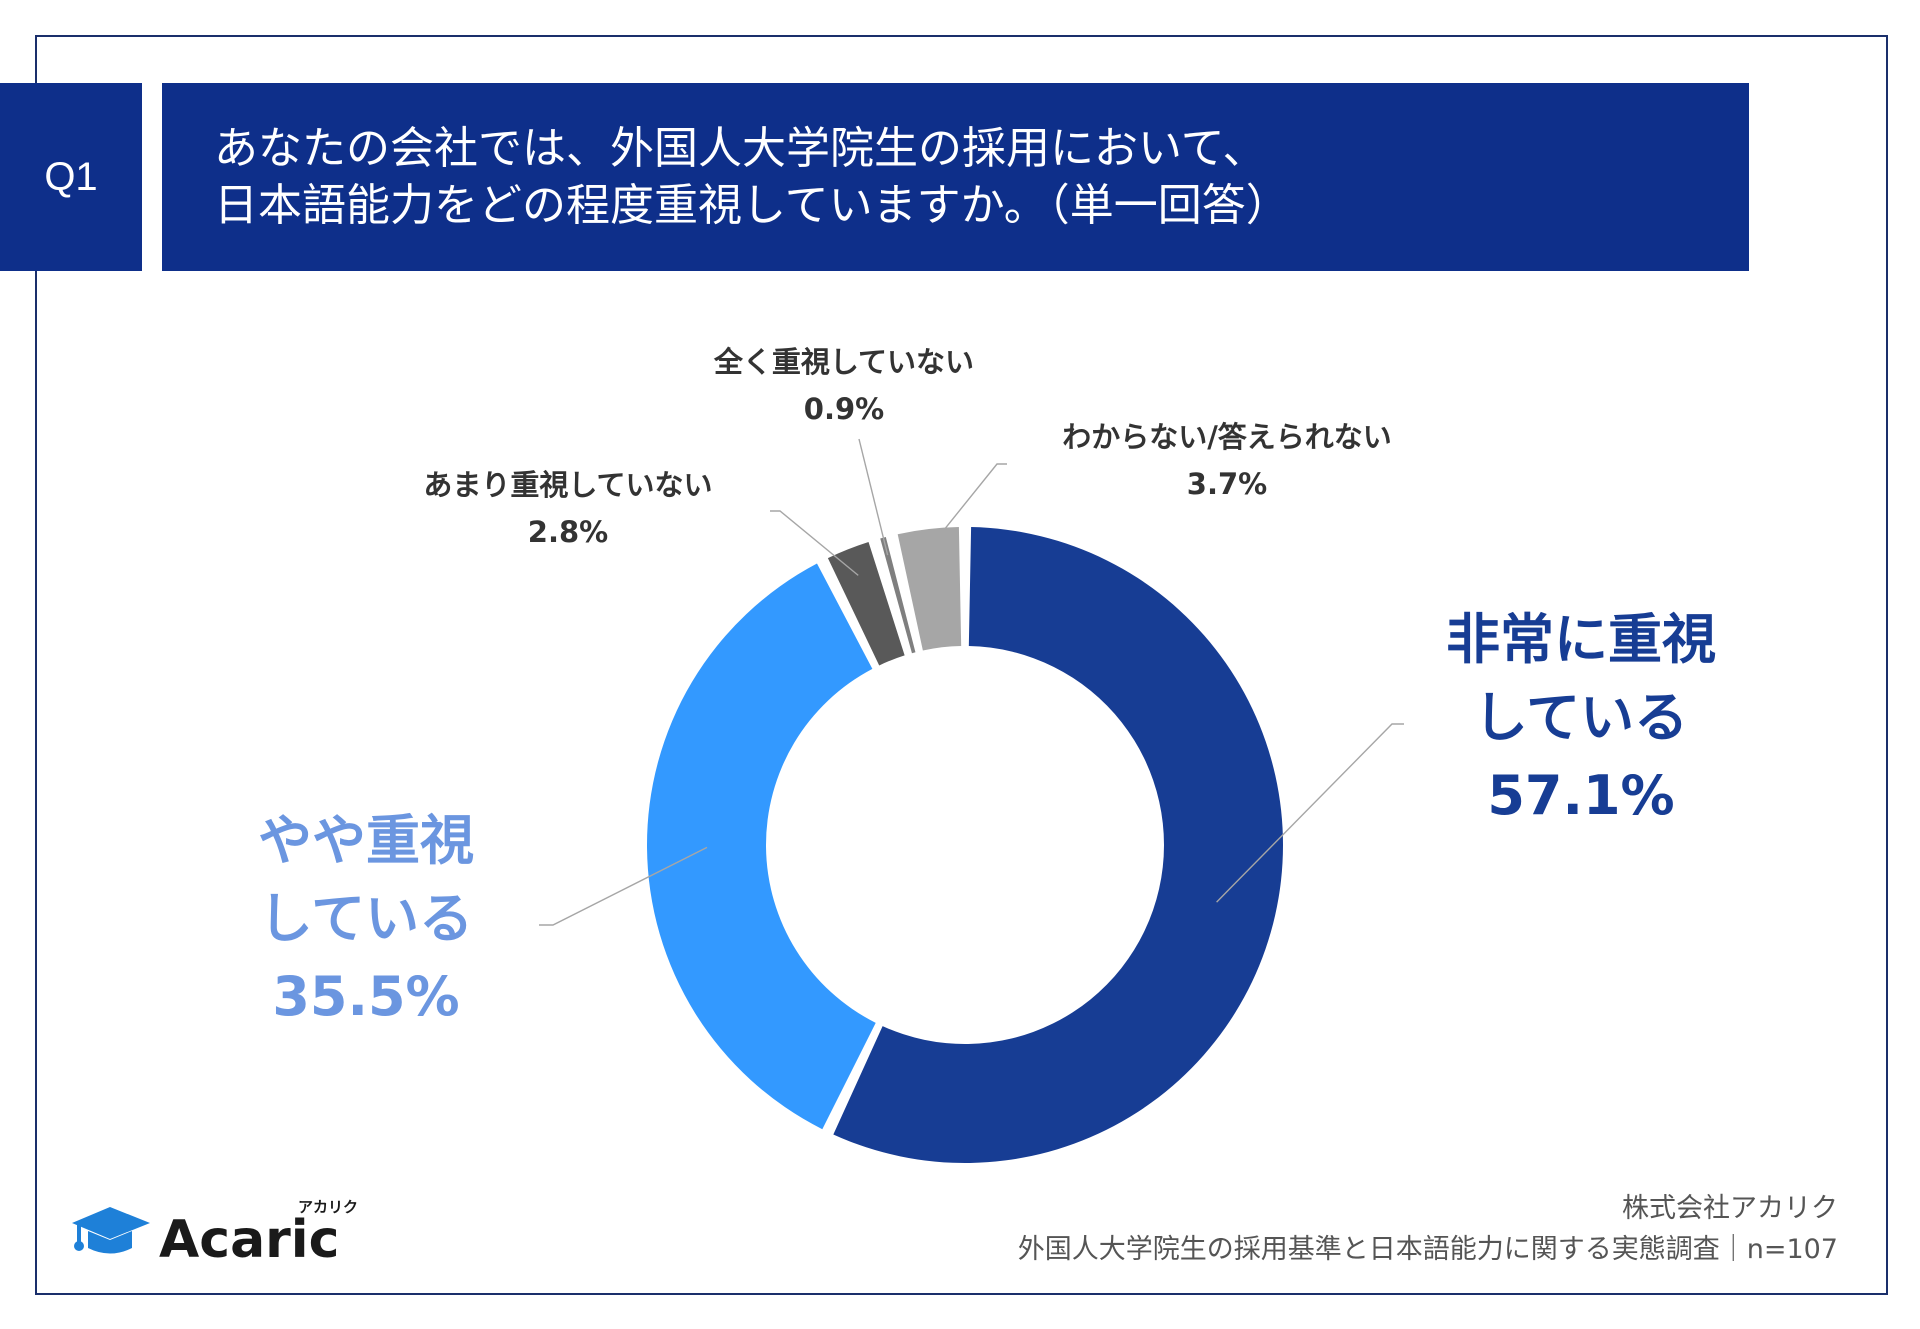 The width and height of the screenshot is (1920, 1329). Describe the element at coordinates (929, 589) in the screenshot. I see `donut-slice-dont-know` at that location.